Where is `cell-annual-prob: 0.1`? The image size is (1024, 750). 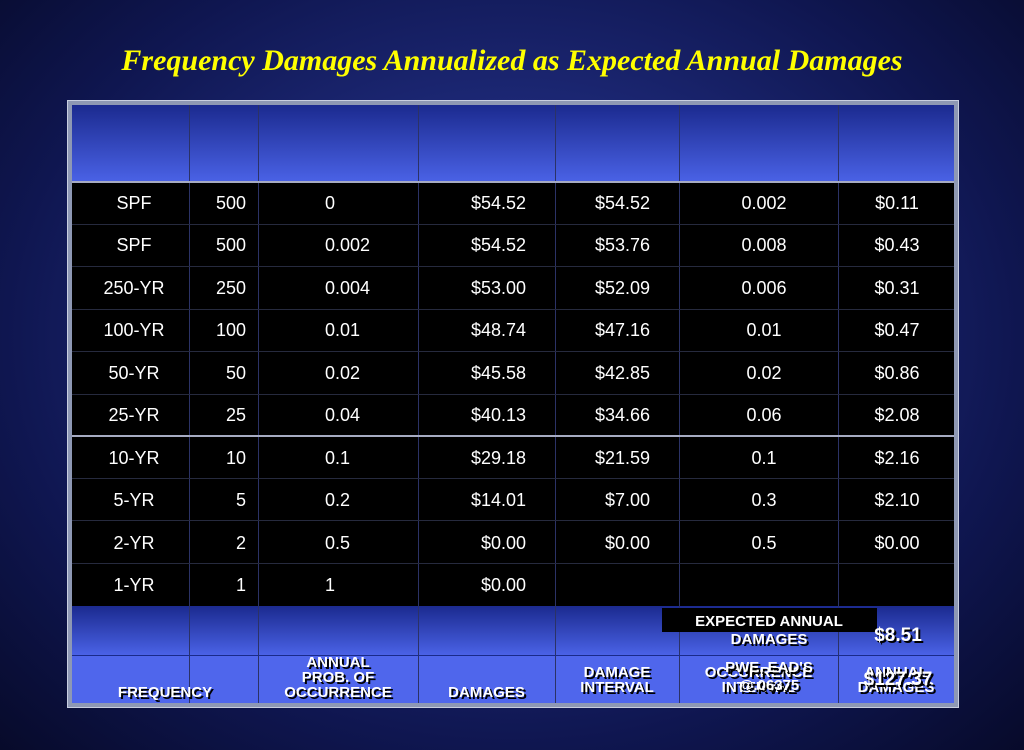 cell-annual-prob: 0.1 is located at coordinates (338, 458).